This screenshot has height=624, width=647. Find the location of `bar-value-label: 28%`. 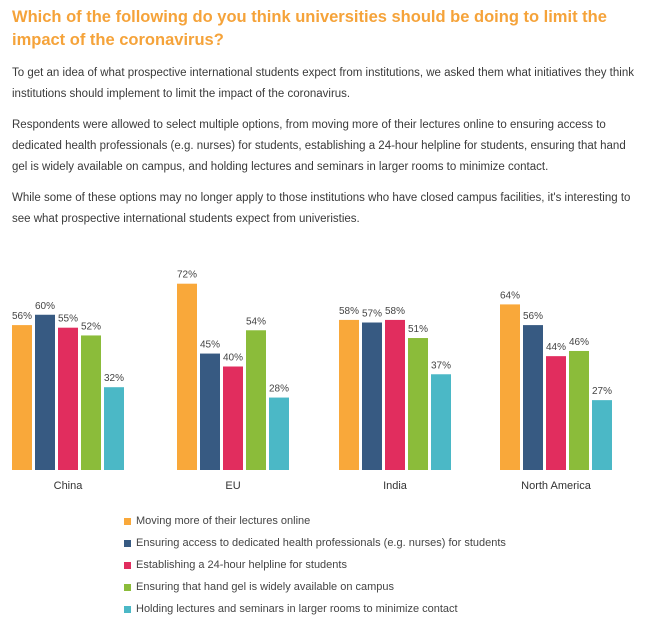

bar-value-label: 28% is located at coordinates (279, 389).